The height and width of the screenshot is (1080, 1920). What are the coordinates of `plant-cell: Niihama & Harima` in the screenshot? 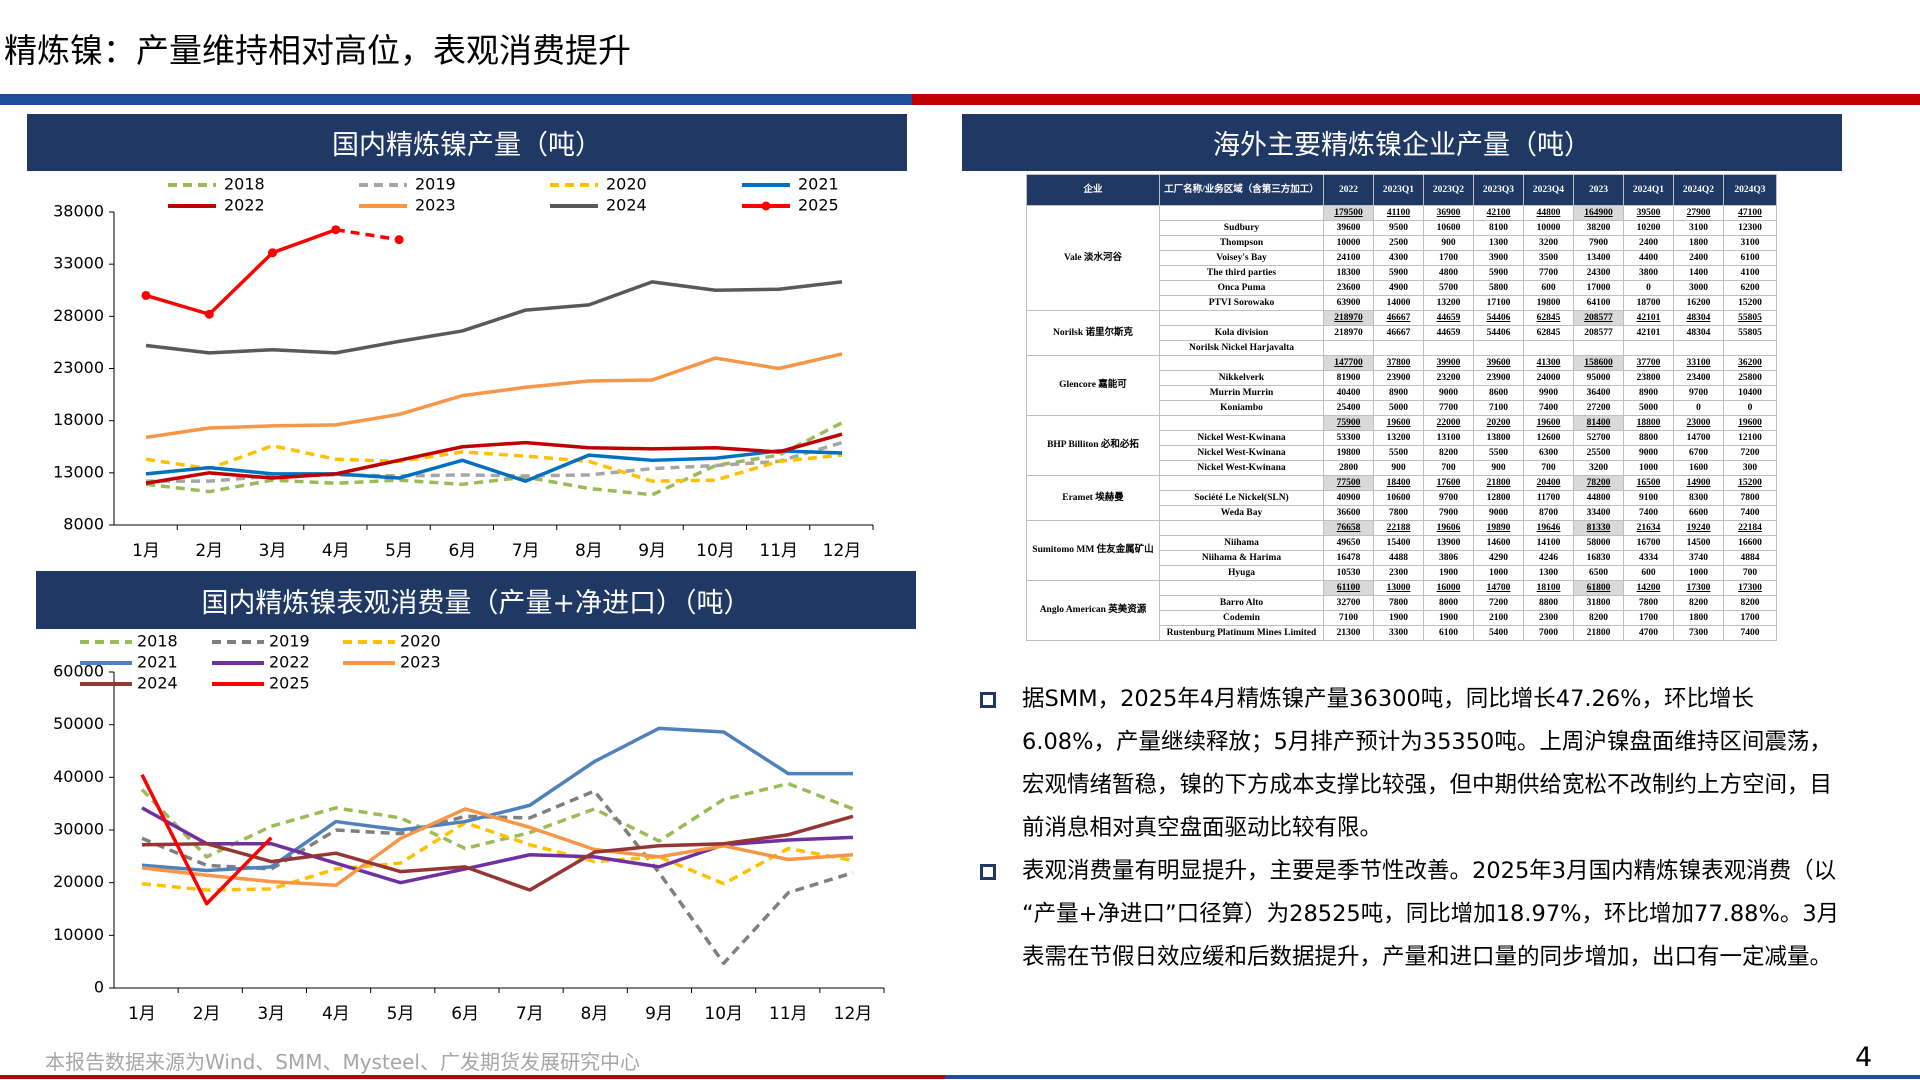 It's located at (1241, 558).